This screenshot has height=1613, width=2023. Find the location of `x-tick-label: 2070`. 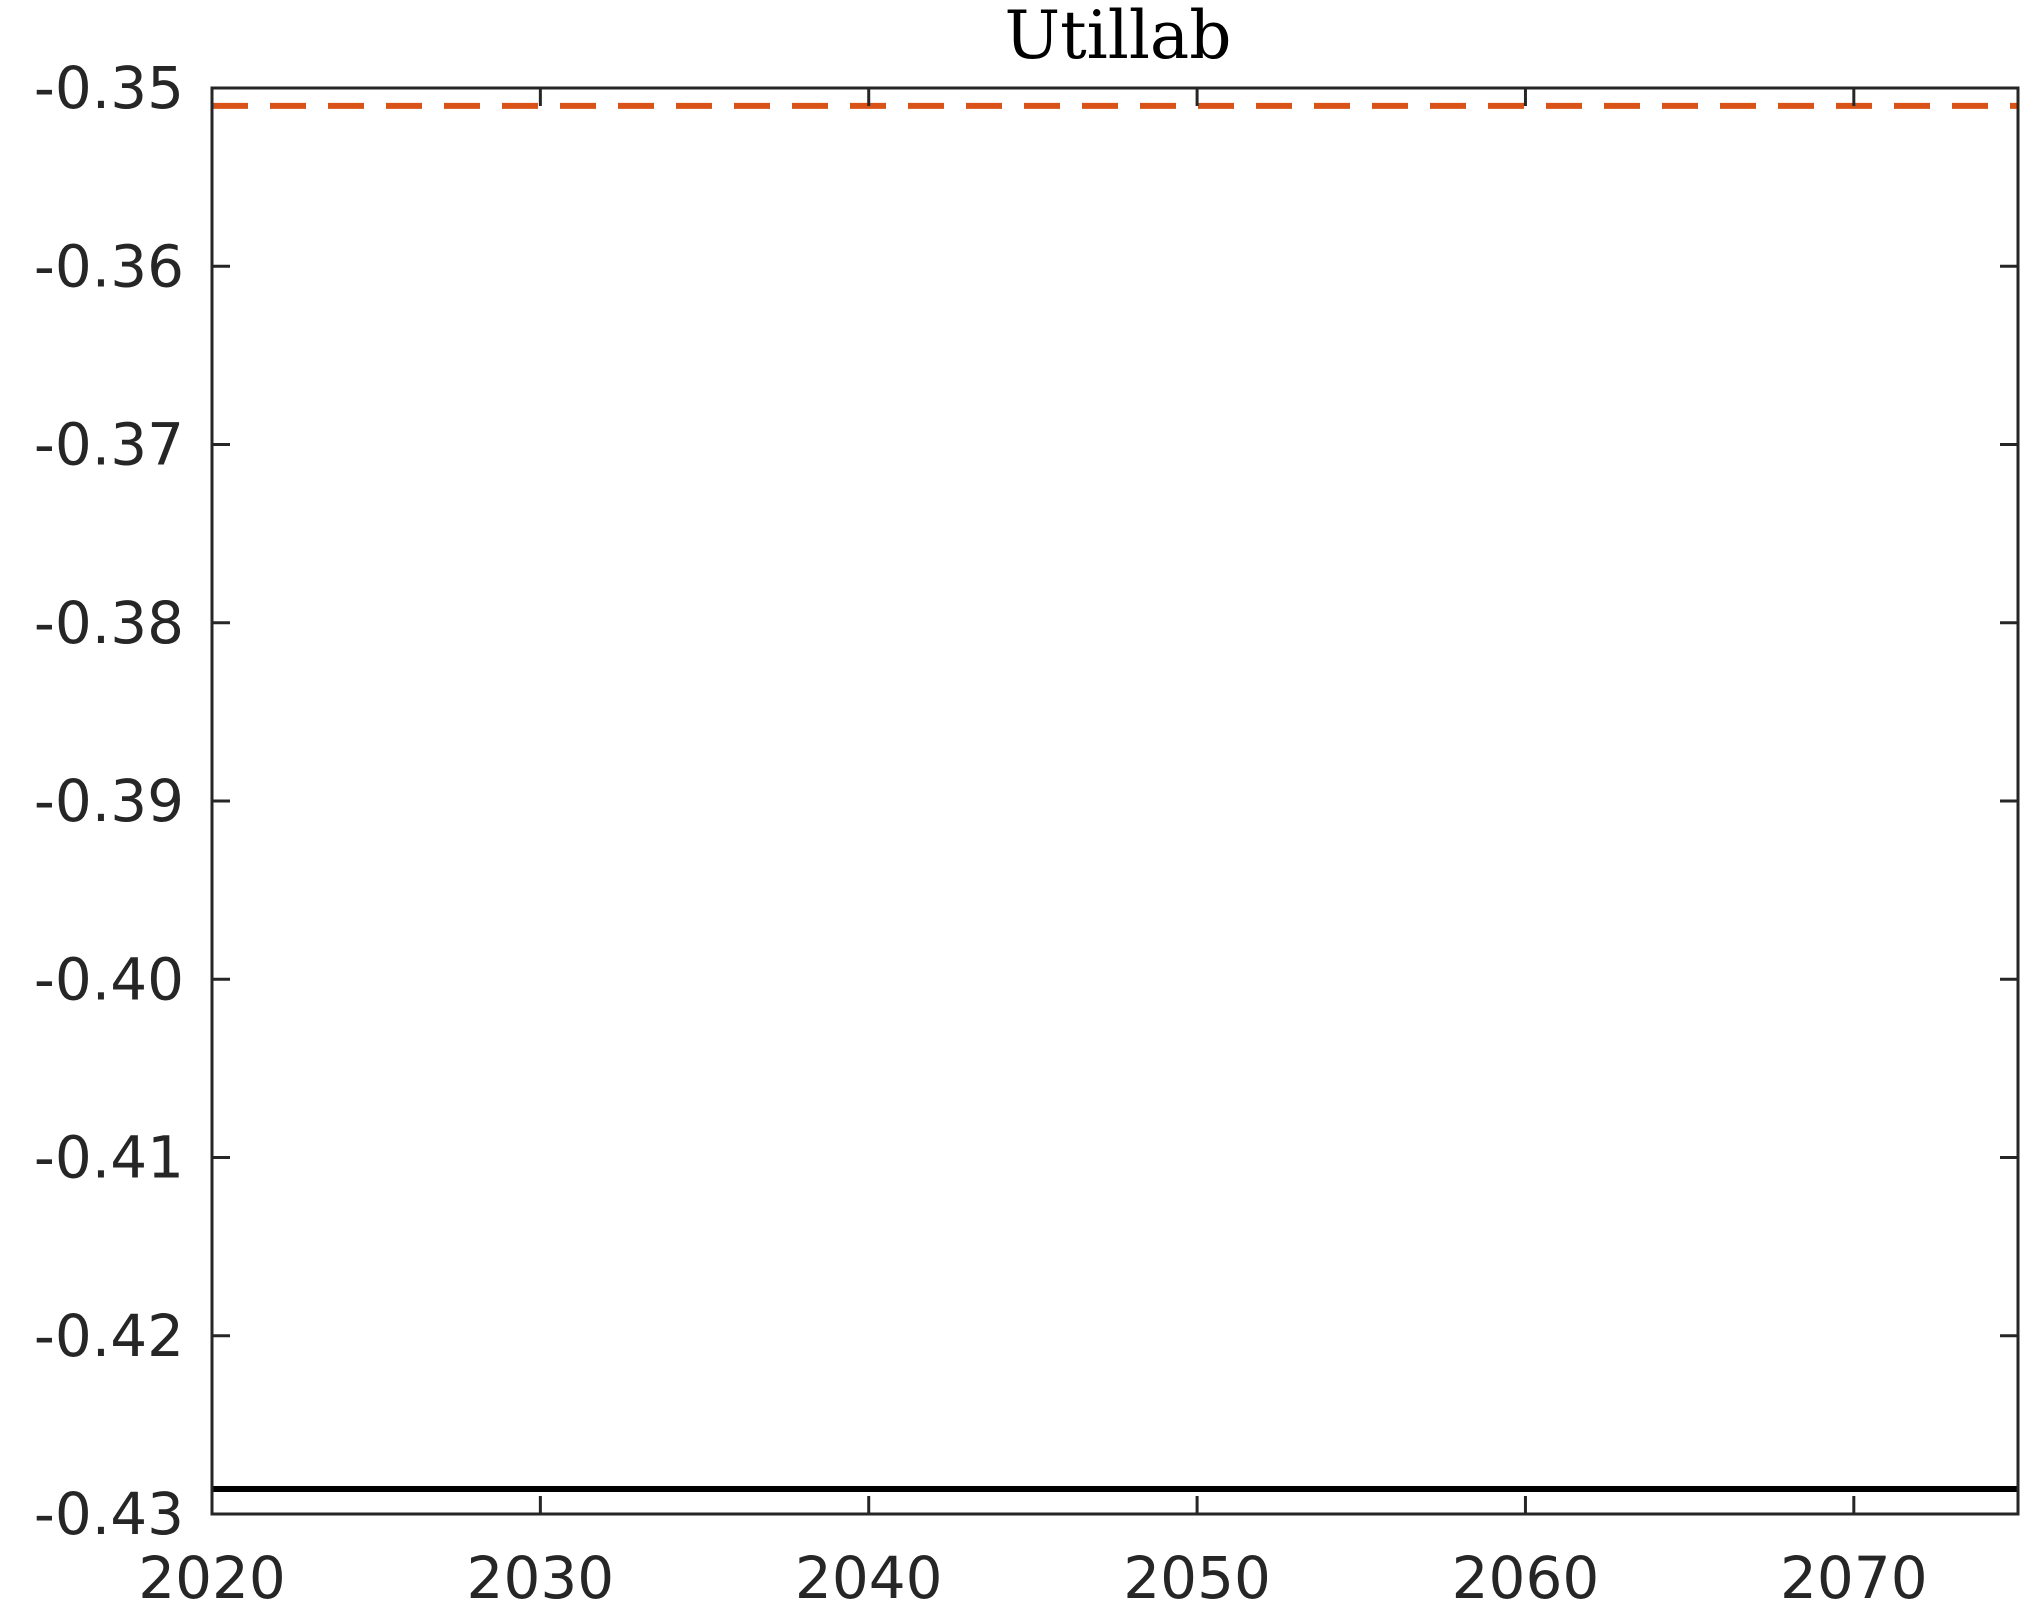

x-tick-label: 2070 is located at coordinates (1854, 1578).